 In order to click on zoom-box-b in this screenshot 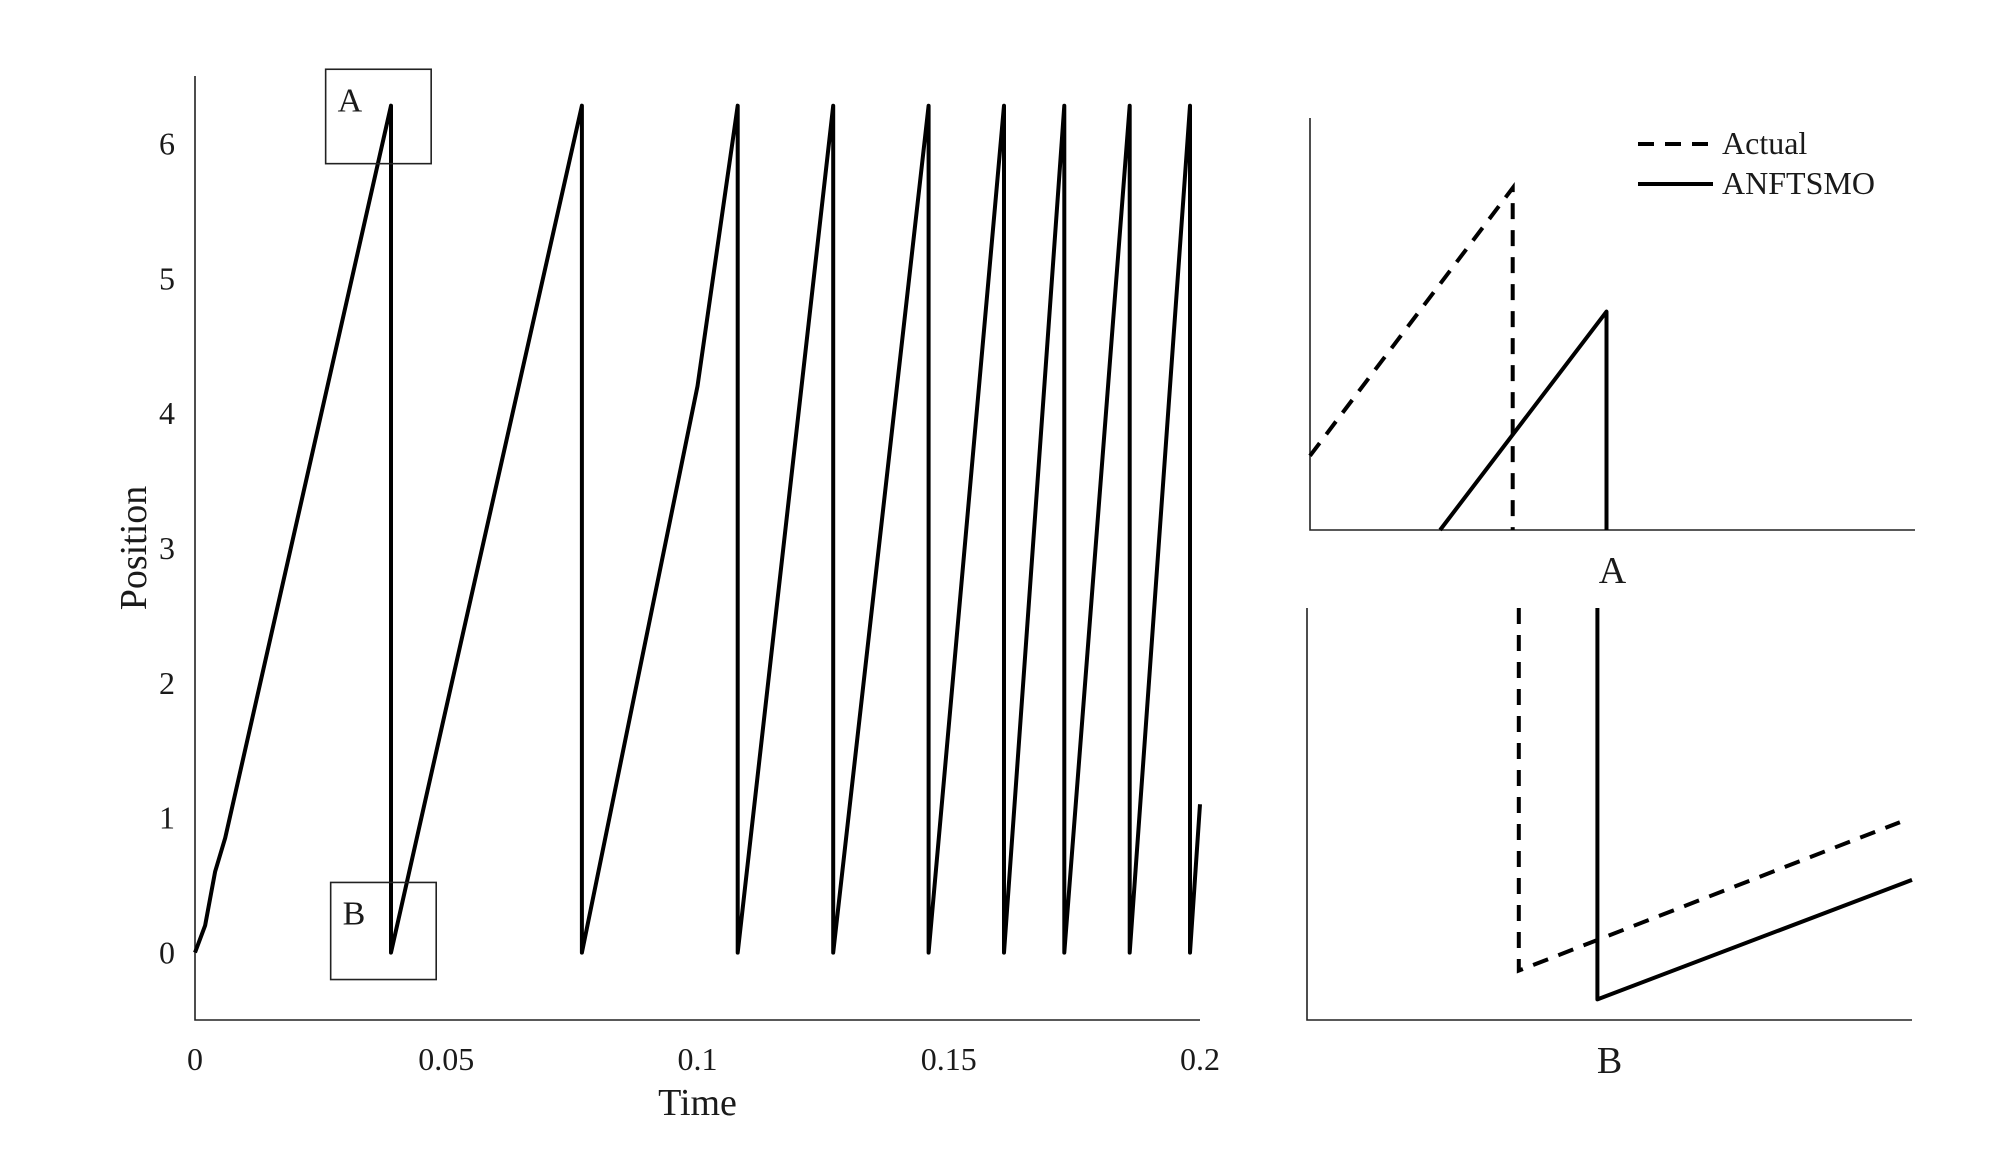, I will do `click(383, 931)`.